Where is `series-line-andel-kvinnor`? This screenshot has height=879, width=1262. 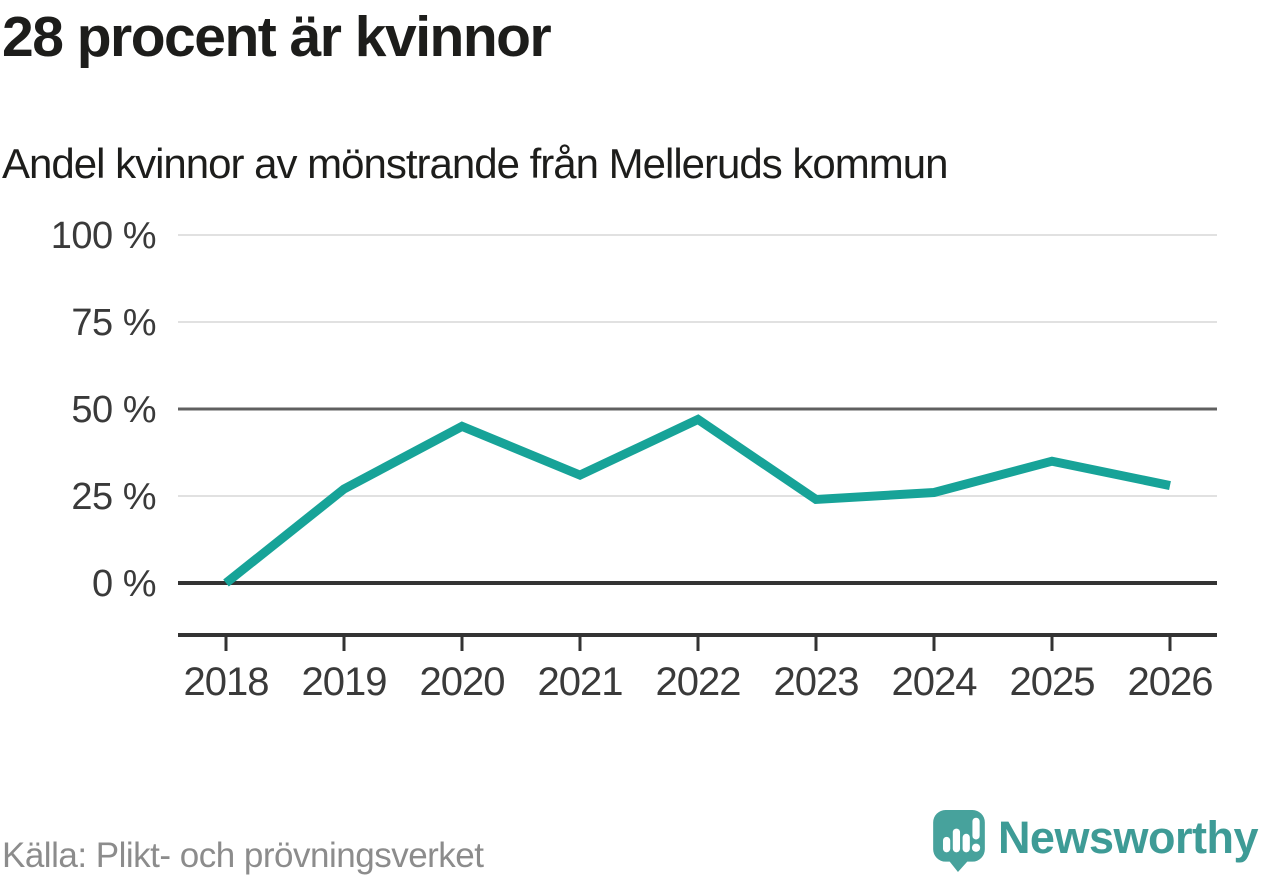 series-line-andel-kvinnor is located at coordinates (697, 500).